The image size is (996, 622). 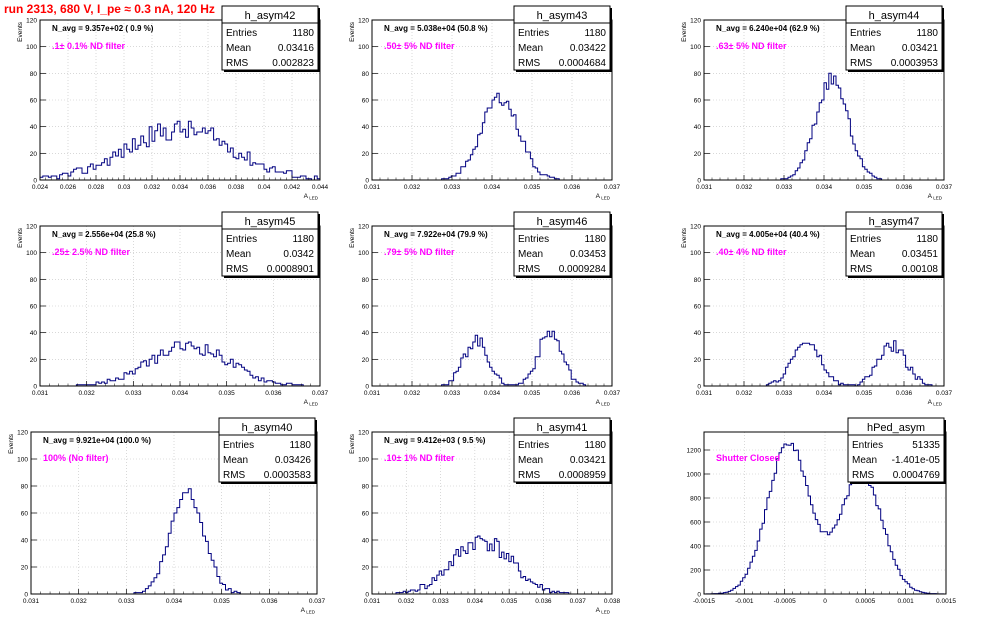 What do you see at coordinates (320, 187) in the screenshot?
I see `x-tick-label: 0.044` at bounding box center [320, 187].